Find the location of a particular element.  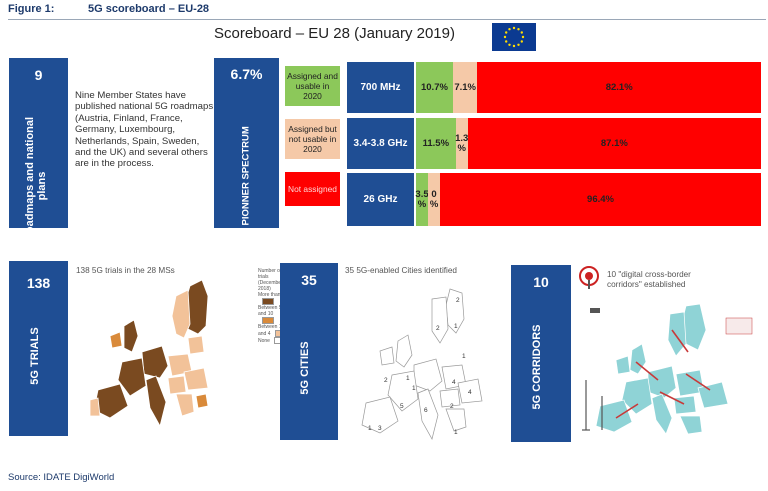

legend-assigned-not-usable: Assigned but not usable in 2020 is located at coordinates (312, 139).